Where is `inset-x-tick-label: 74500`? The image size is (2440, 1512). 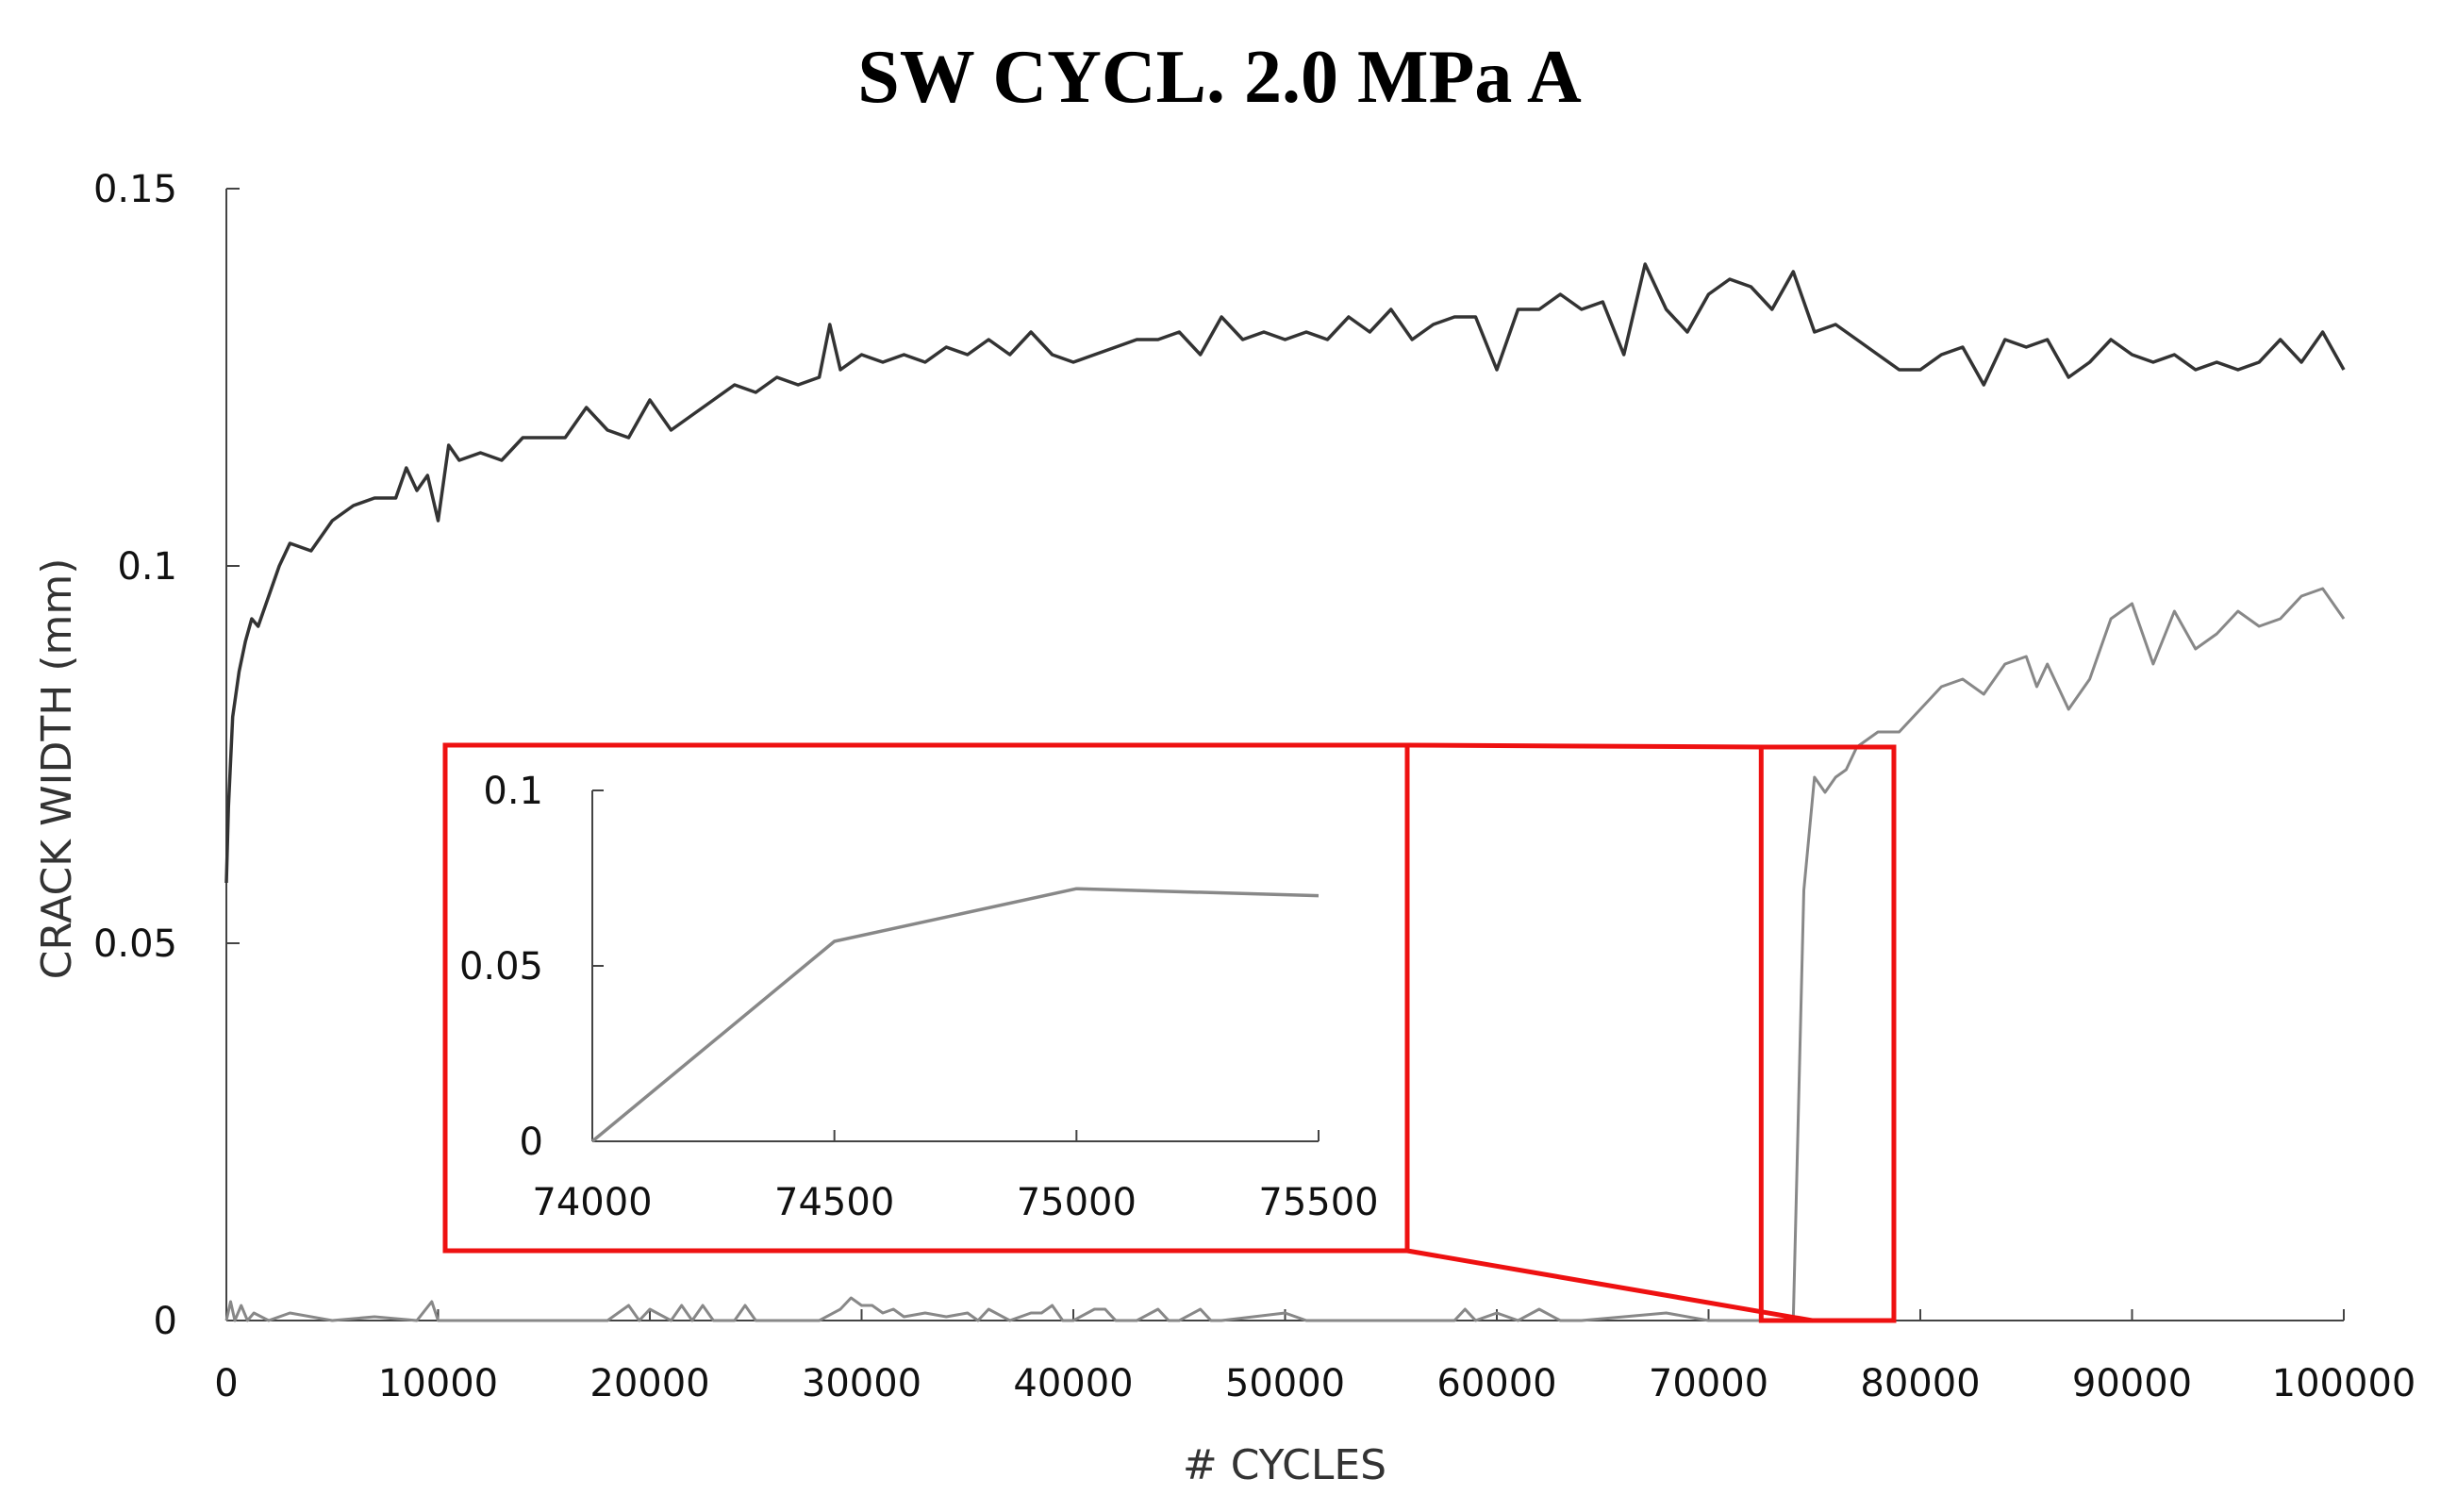
inset-x-tick-label: 74500 is located at coordinates (834, 1202).